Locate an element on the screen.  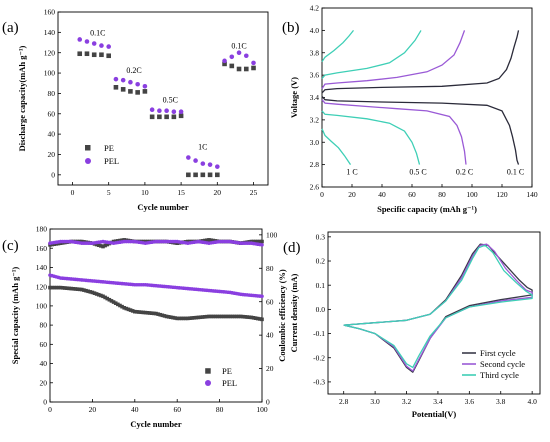
a-xtick-label: 20 is located at coordinates (218, 192).